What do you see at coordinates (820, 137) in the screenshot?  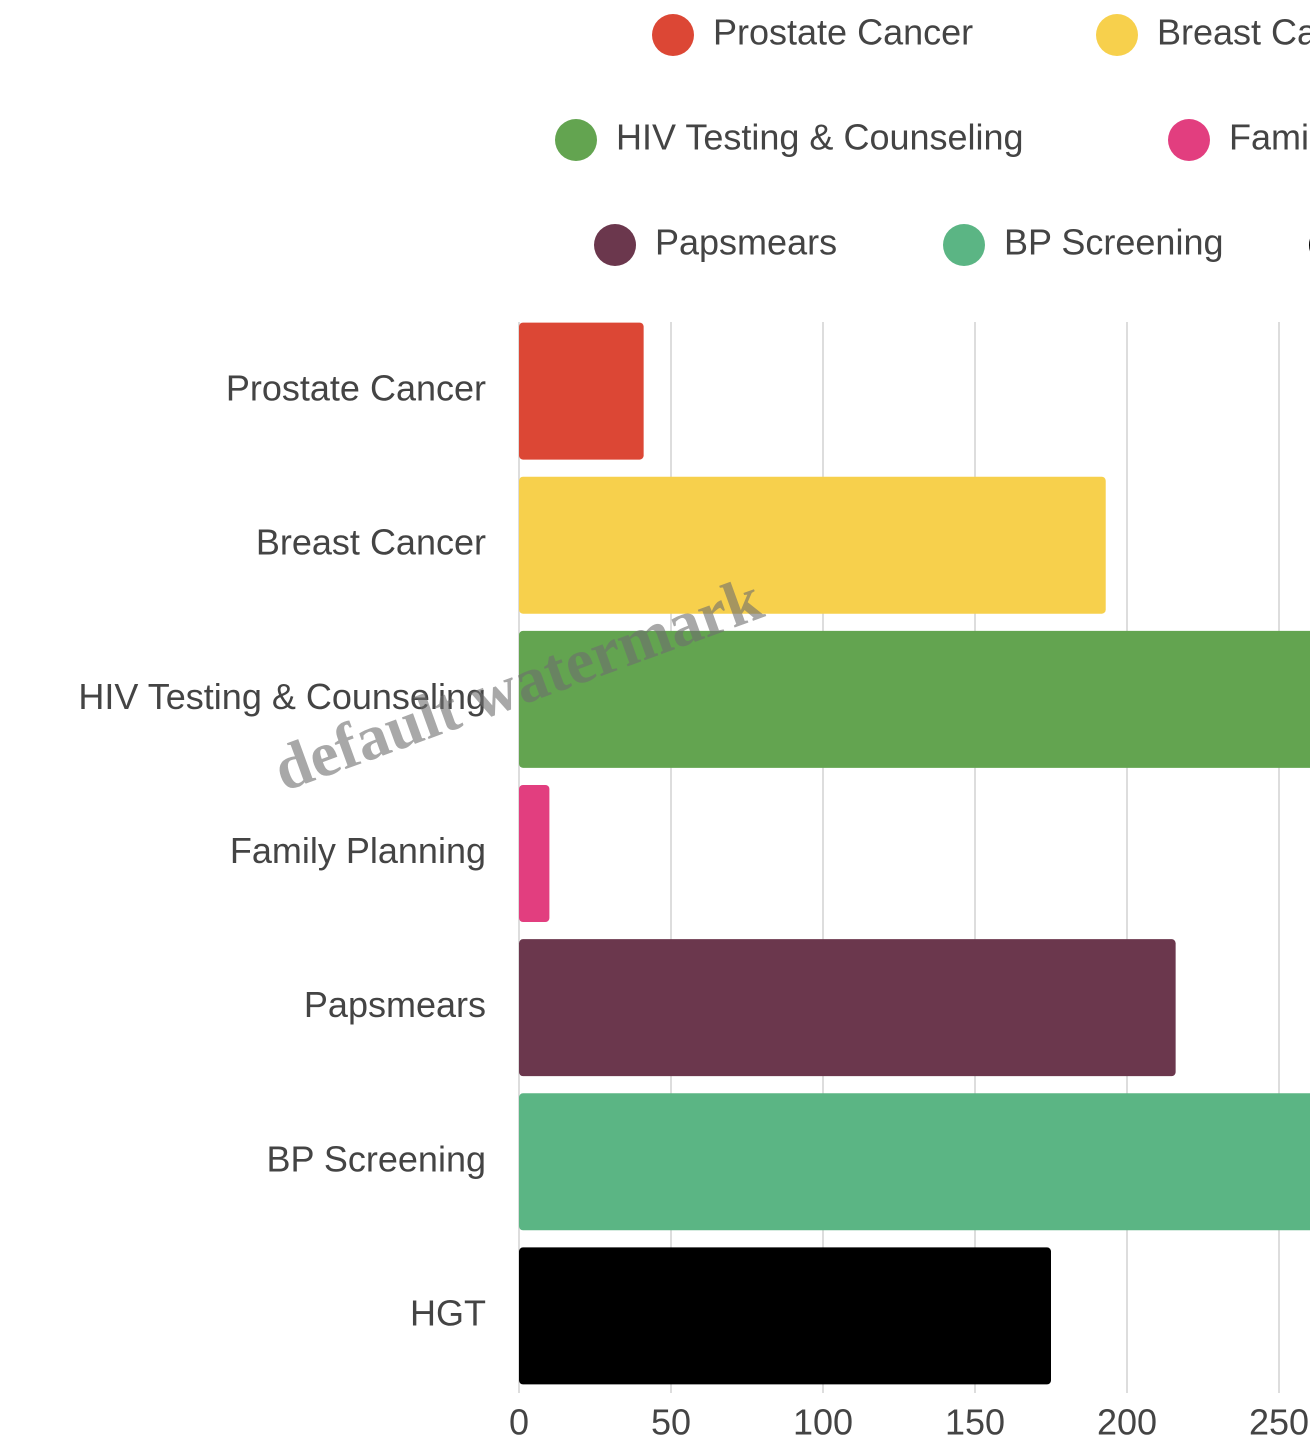 I see `legend-label: HIV Testing & Counseling` at bounding box center [820, 137].